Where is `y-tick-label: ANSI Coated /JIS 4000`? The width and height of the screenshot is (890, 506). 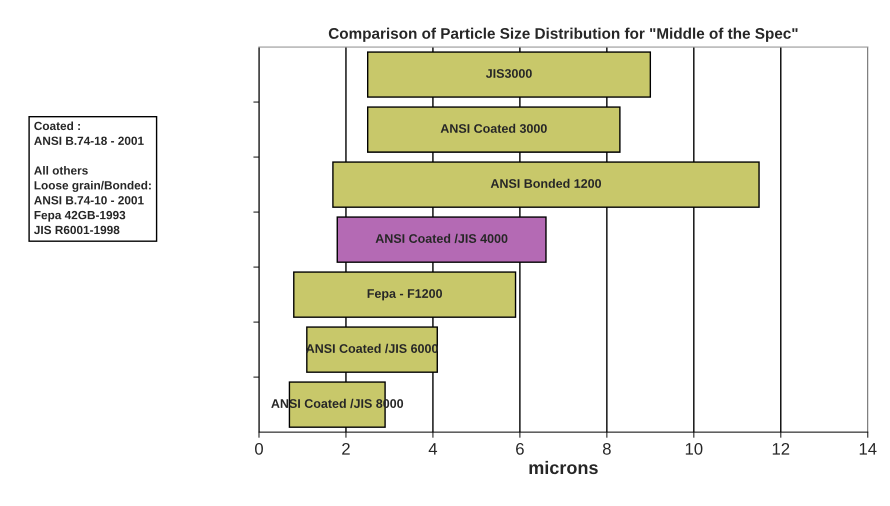 y-tick-label: ANSI Coated /JIS 4000 is located at coordinates (442, 239).